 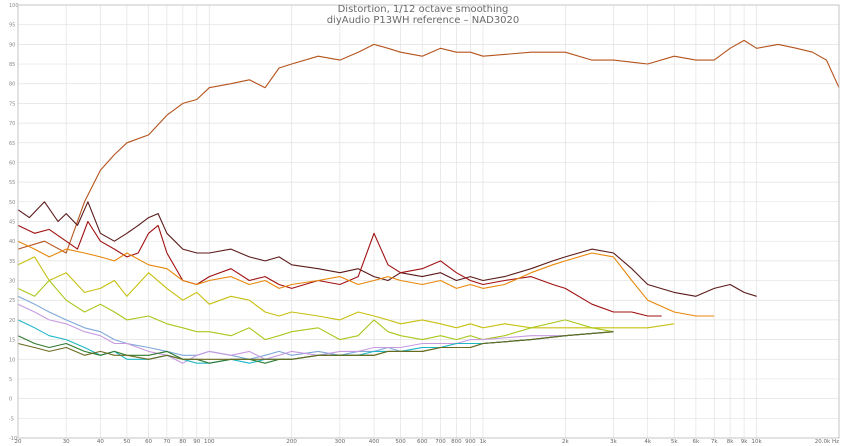 I want to click on y-tick-label: 15, so click(x=12, y=341).